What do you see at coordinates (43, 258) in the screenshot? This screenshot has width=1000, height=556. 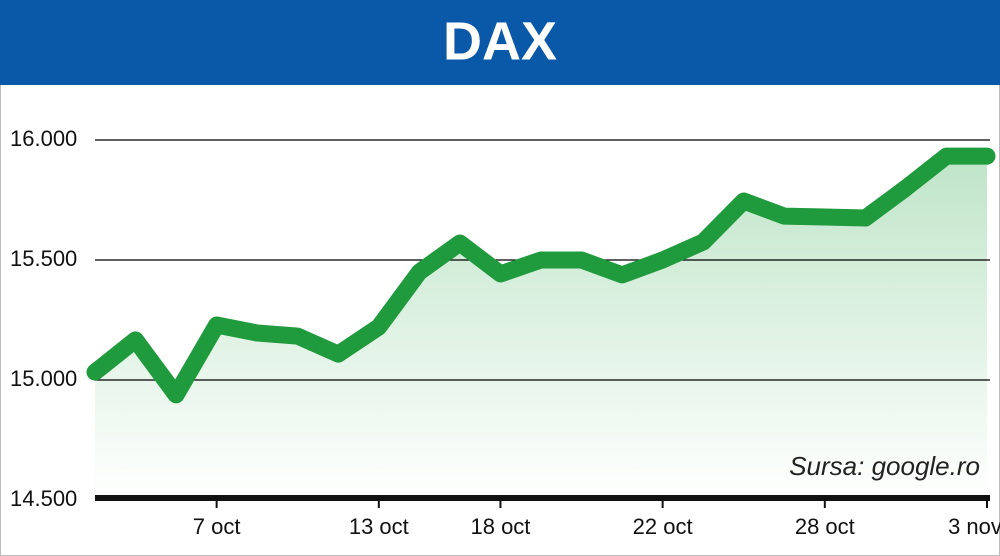 I see `y-tick-label: 15.500` at bounding box center [43, 258].